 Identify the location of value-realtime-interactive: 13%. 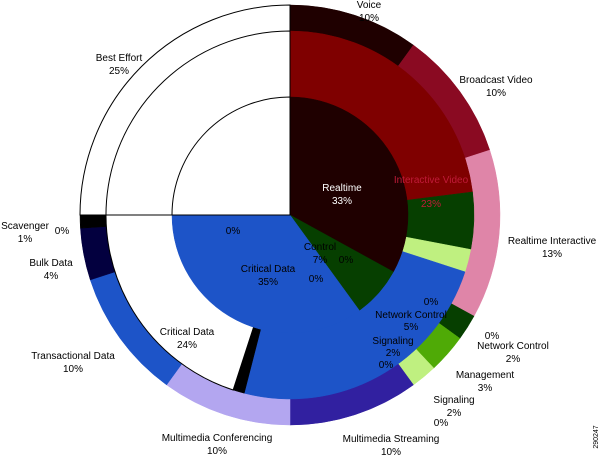
(552, 254).